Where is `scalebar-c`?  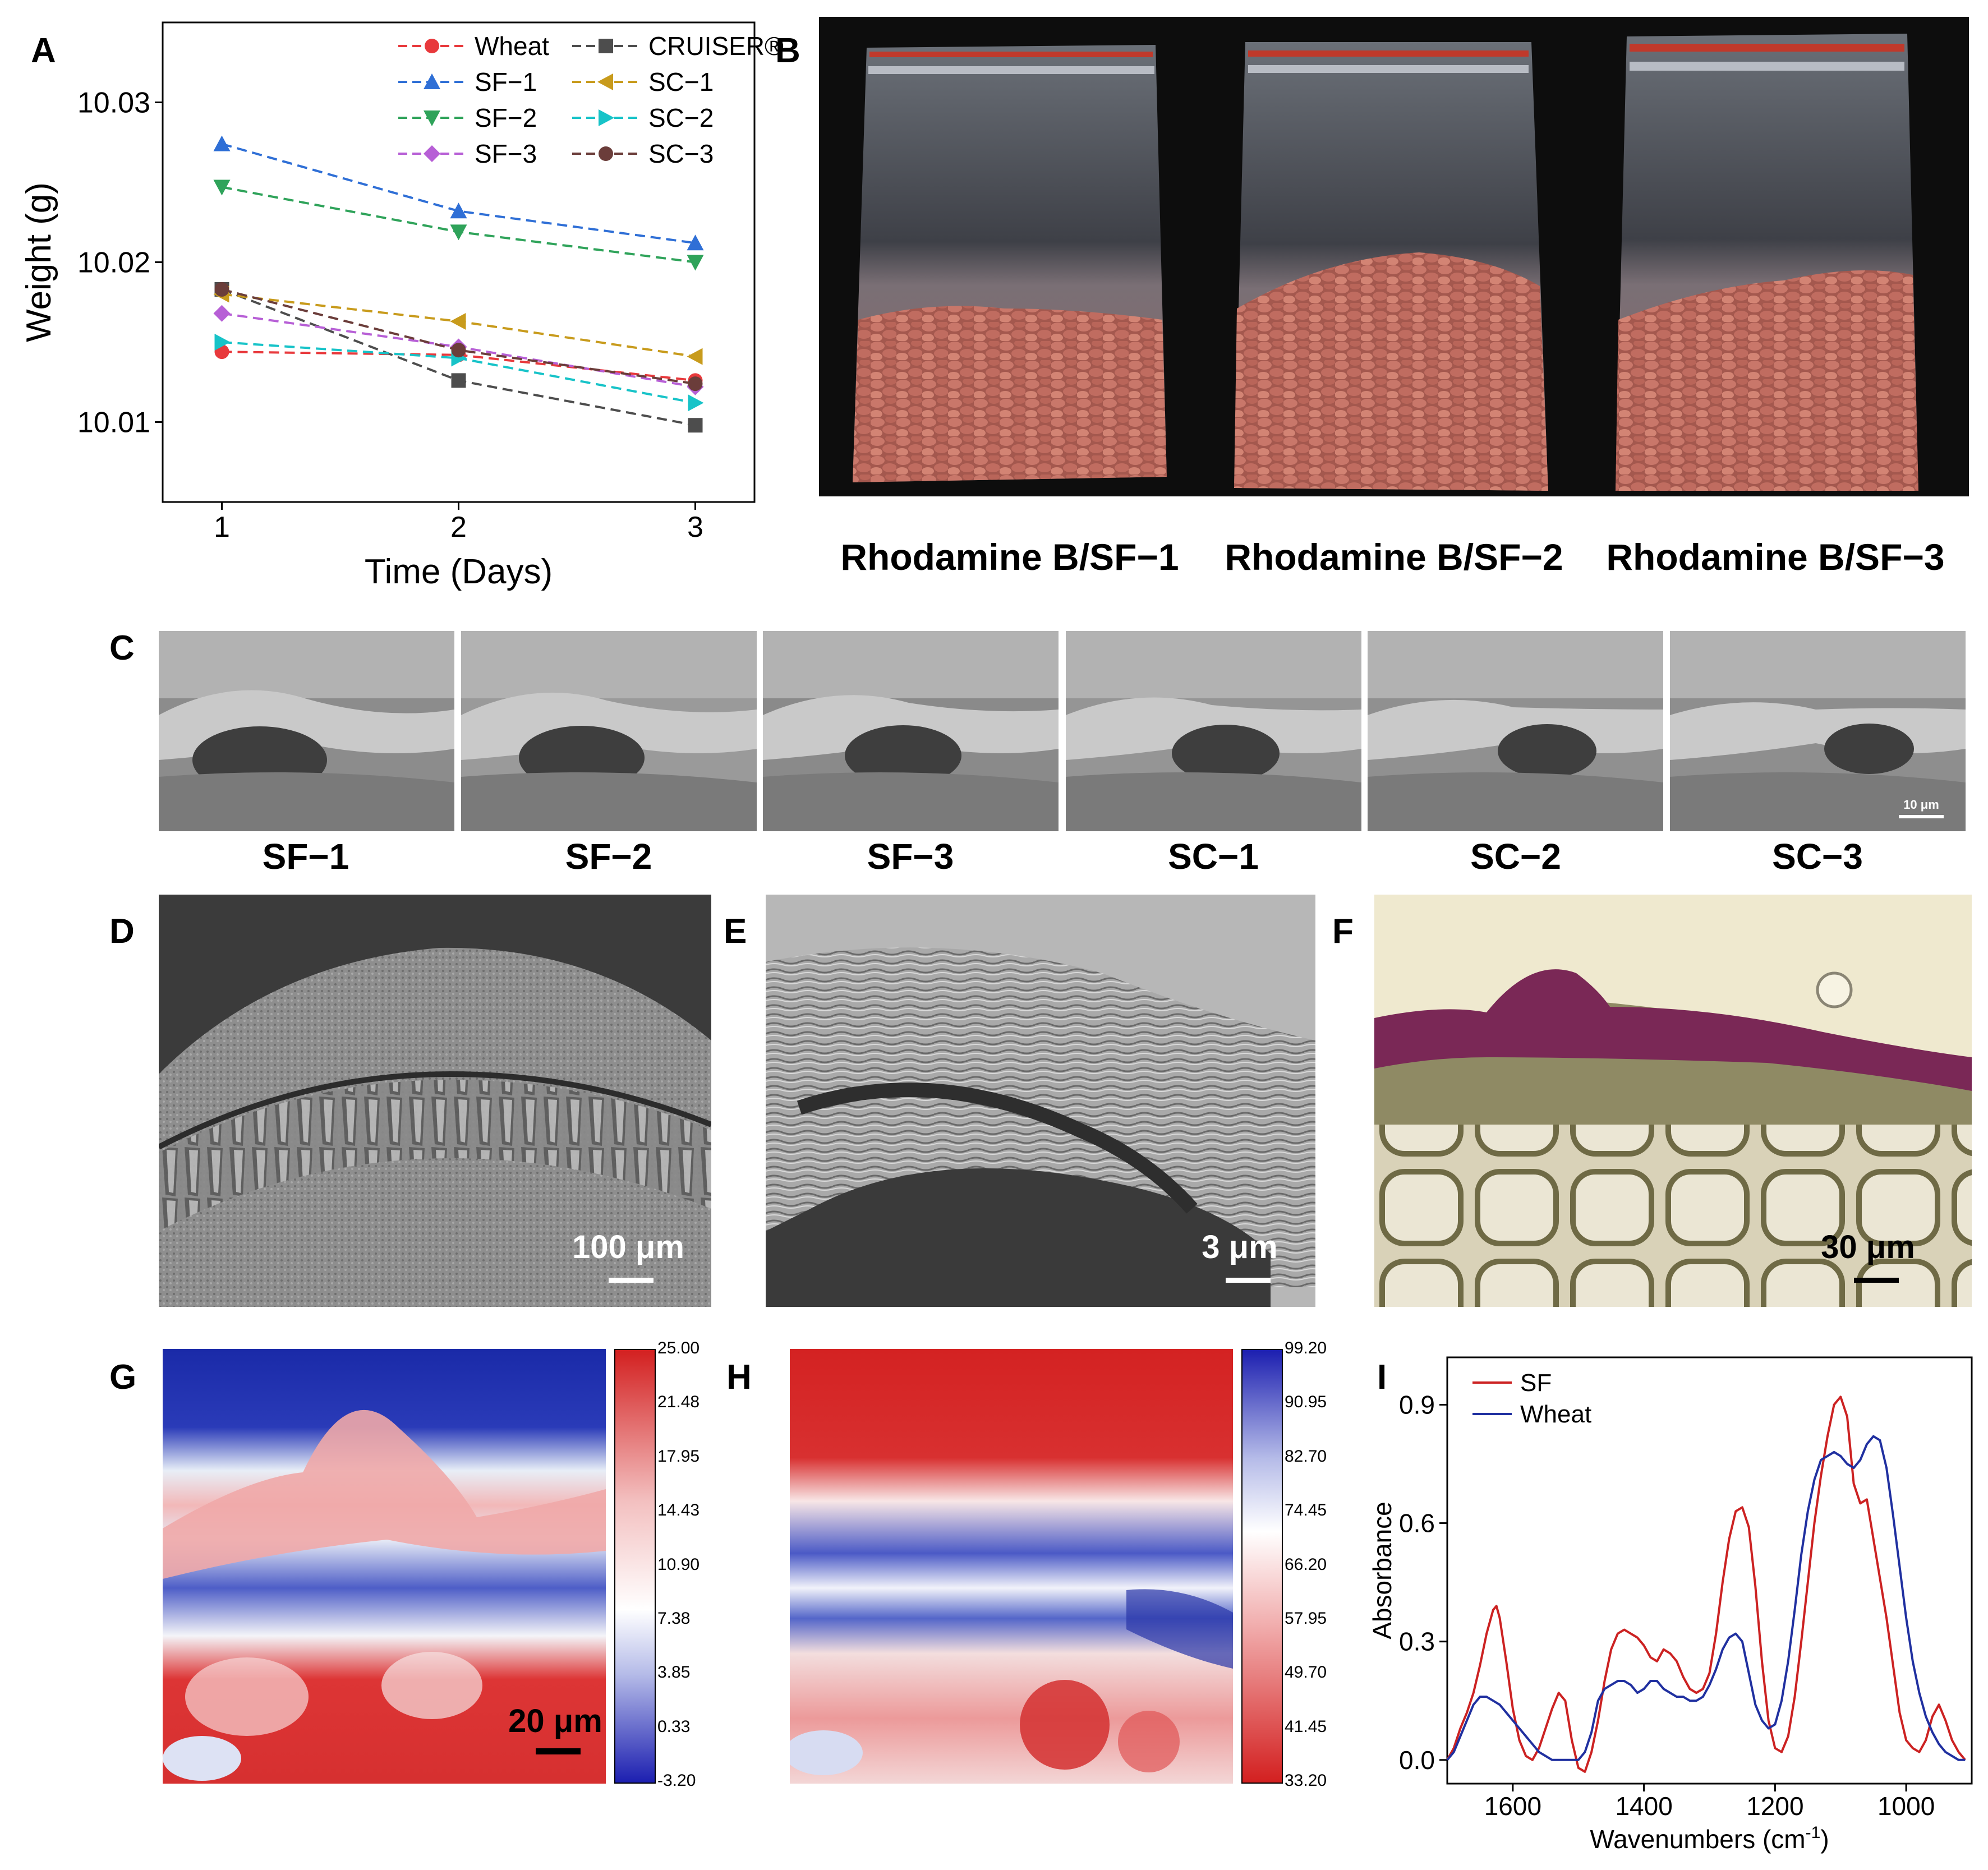
scalebar-c is located at coordinates (1921, 817).